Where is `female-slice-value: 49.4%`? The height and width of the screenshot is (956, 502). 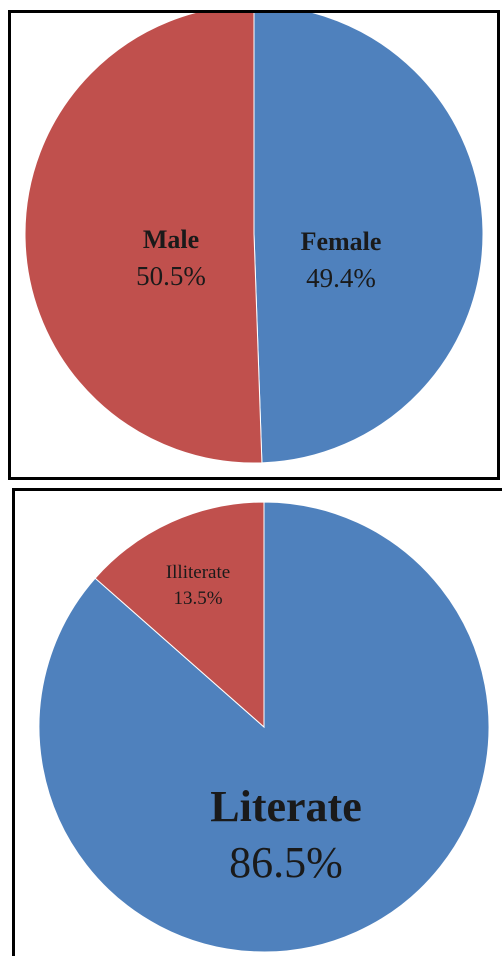
female-slice-value: 49.4% is located at coordinates (341, 278).